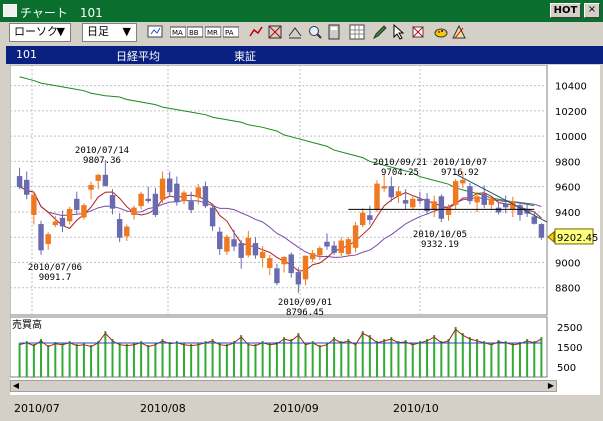 This screenshot has width=603, height=421. Describe the element at coordinates (571, 137) in the screenshot. I see `price-tick-label: 10000` at that location.